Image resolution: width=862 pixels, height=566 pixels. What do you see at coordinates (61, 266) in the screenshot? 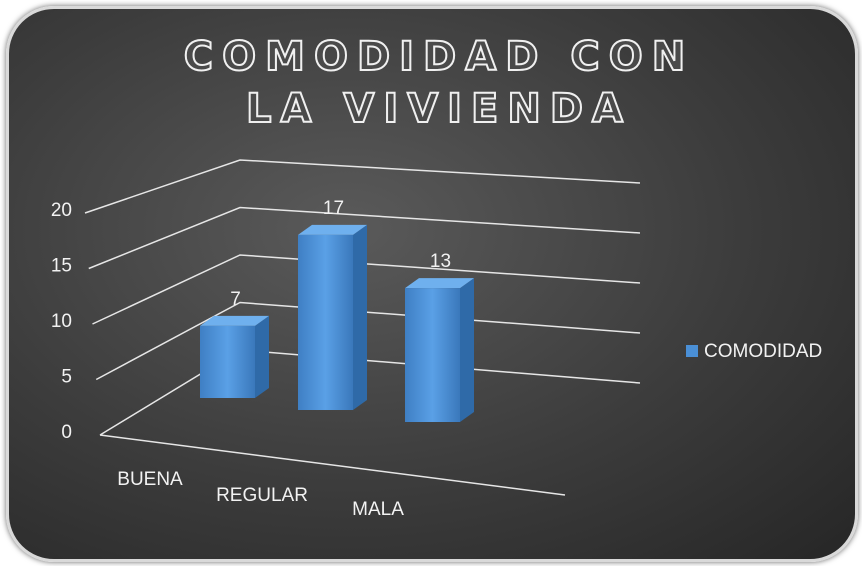
I see `y-tick-label: 15` at bounding box center [61, 266].